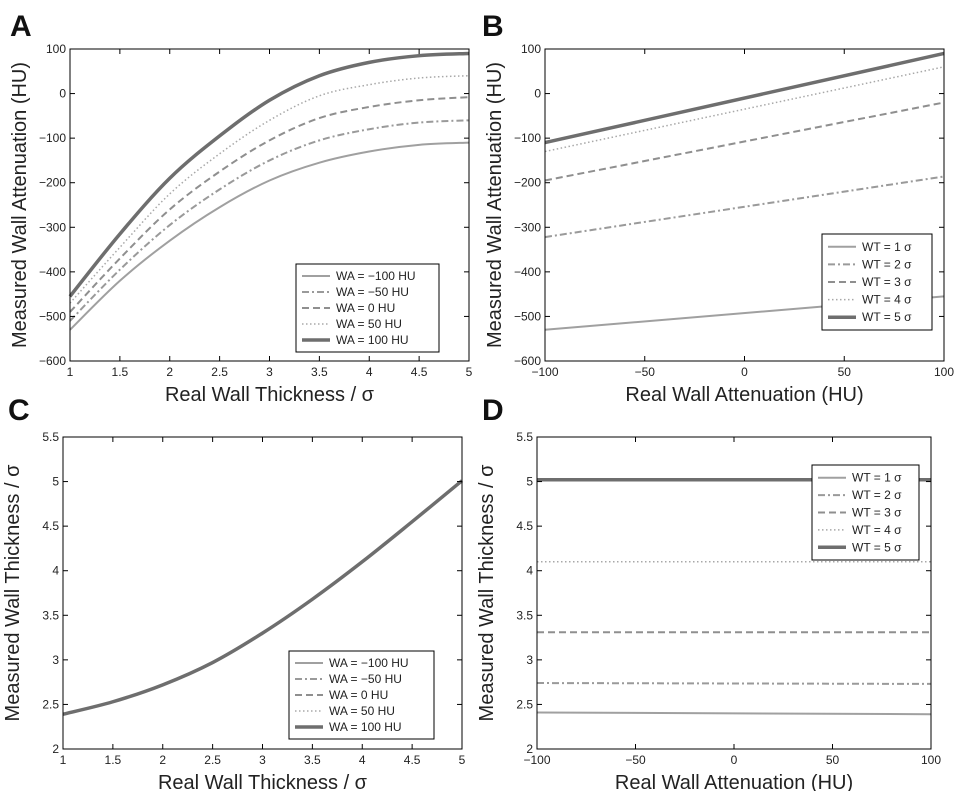  What do you see at coordinates (319, 372) in the screenshot?
I see `x-tick-label: 3.5` at bounding box center [319, 372].